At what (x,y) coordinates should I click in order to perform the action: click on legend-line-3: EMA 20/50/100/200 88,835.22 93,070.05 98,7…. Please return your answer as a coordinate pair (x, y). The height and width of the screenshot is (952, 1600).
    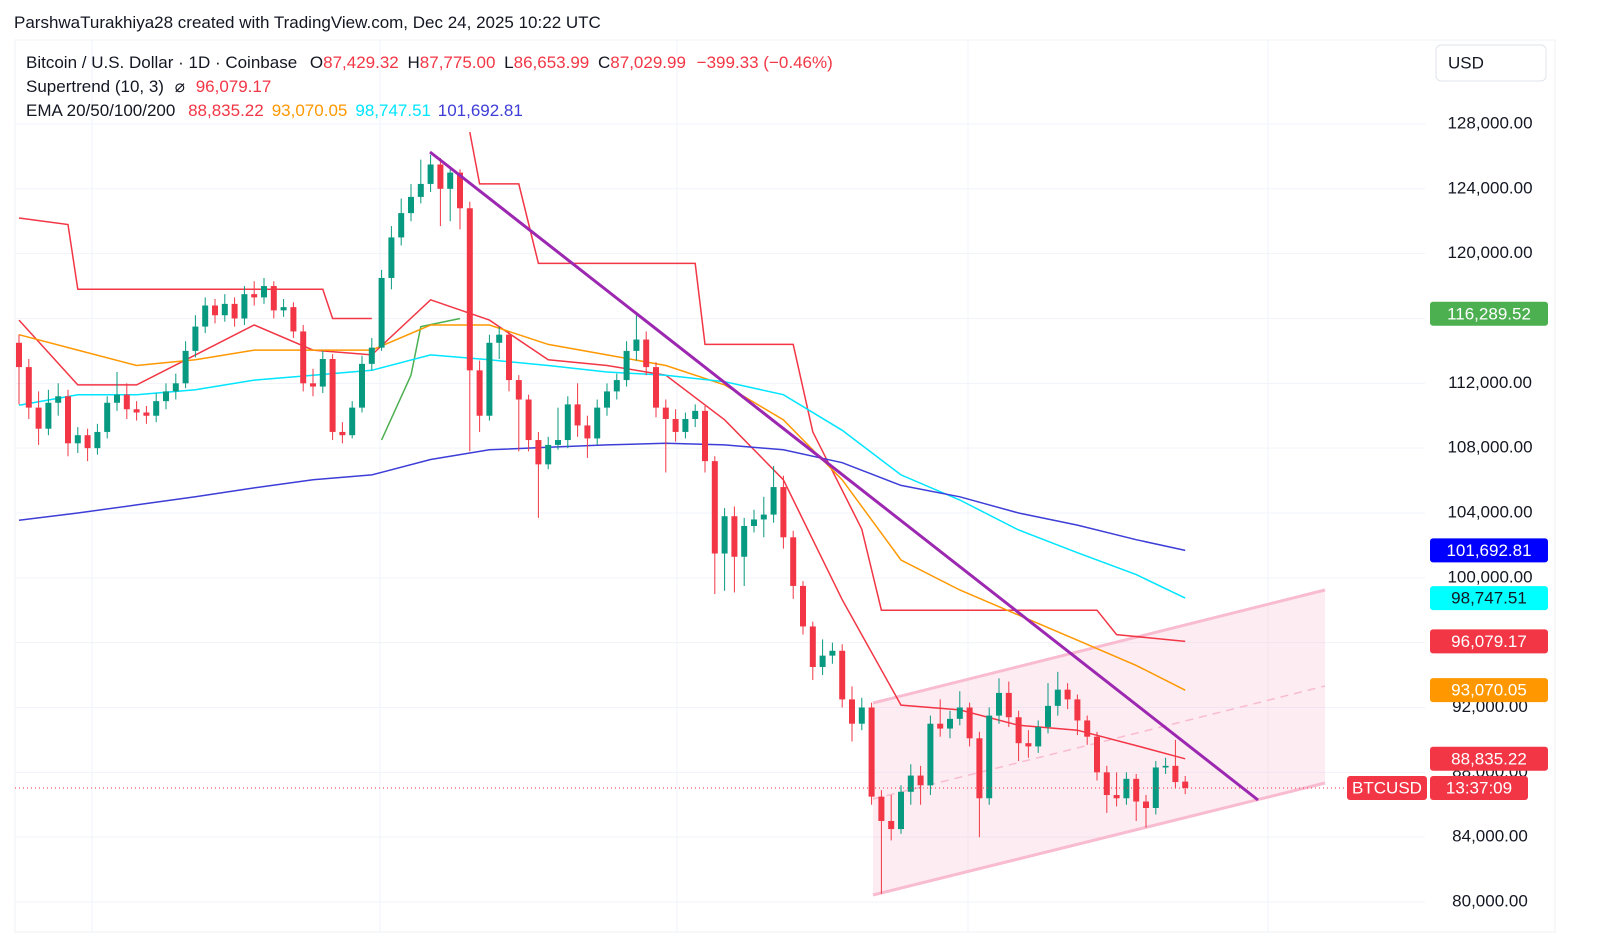
    Looking at the image, I should click on (274, 110).